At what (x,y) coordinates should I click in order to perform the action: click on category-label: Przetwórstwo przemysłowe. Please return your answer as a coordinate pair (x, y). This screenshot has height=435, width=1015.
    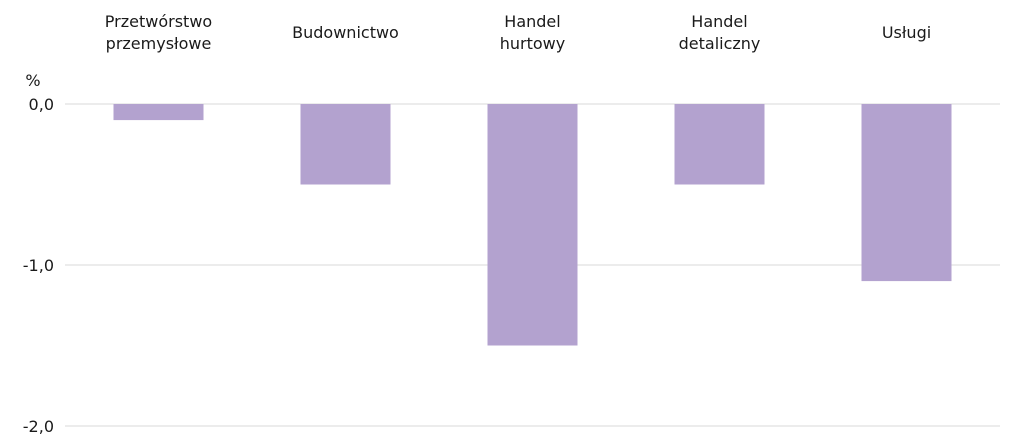
    Looking at the image, I should click on (158, 32).